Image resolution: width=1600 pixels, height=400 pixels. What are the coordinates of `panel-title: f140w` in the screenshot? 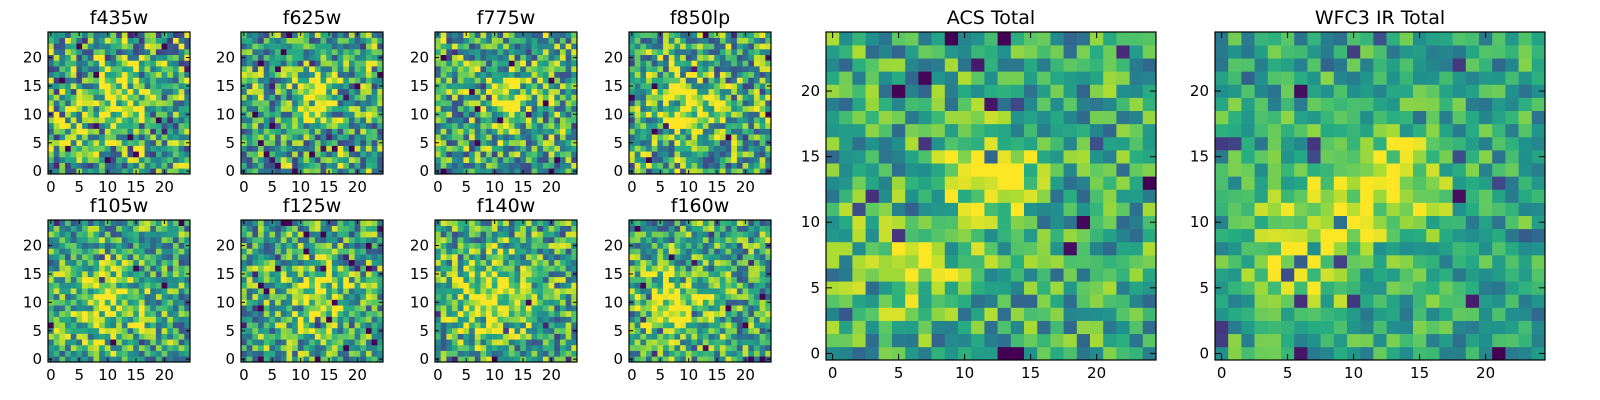 It's located at (506, 206).